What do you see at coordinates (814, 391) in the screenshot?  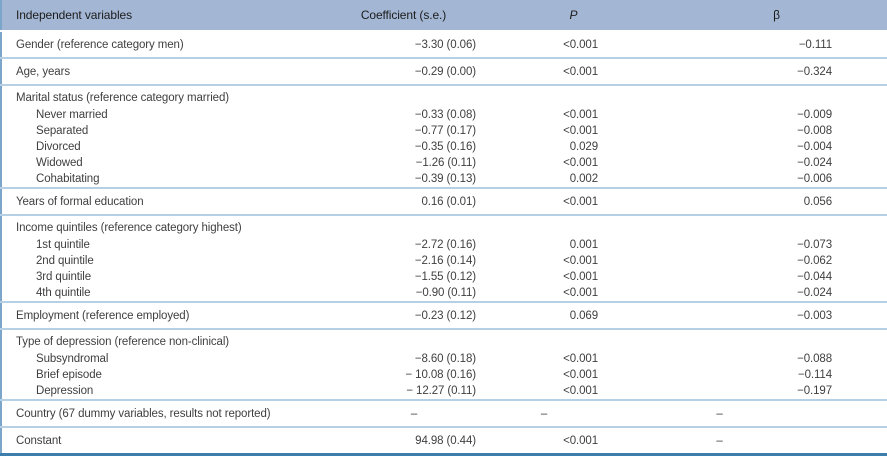 I see `beta-cell: −0.197` at bounding box center [814, 391].